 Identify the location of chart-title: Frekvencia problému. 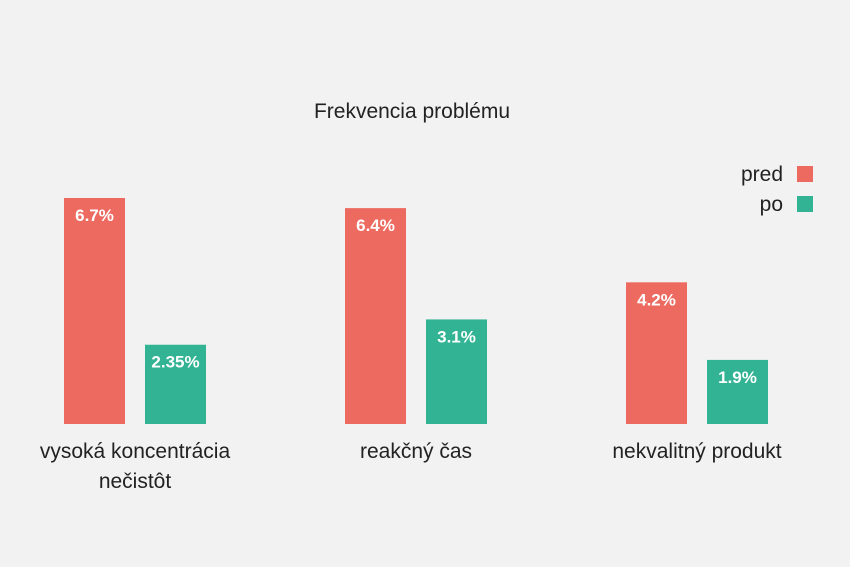
(412, 111).